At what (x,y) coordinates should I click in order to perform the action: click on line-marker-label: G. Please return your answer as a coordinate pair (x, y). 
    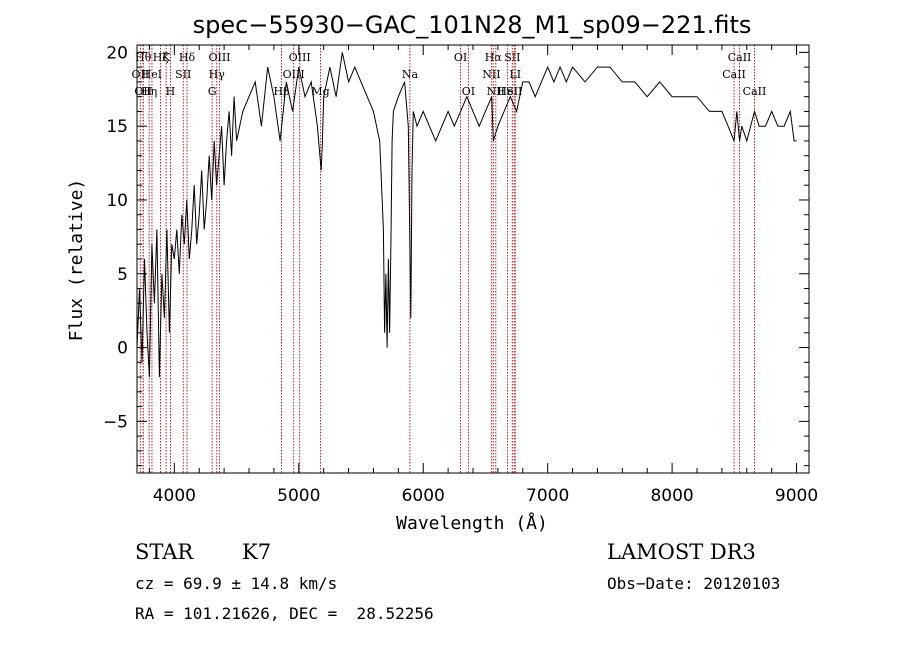
    Looking at the image, I should click on (212, 91).